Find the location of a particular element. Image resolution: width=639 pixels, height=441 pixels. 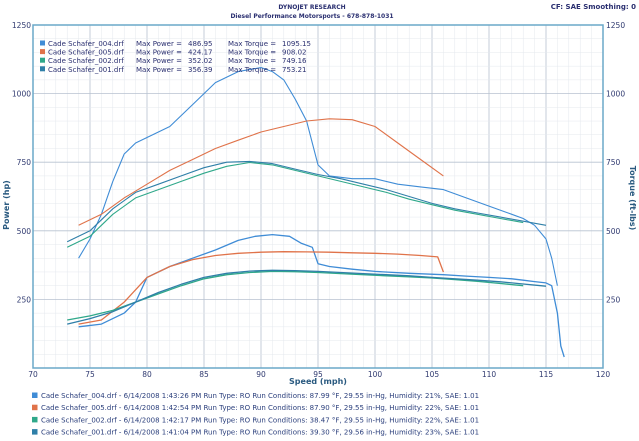

x-tick-label: 110 is located at coordinates (489, 374).